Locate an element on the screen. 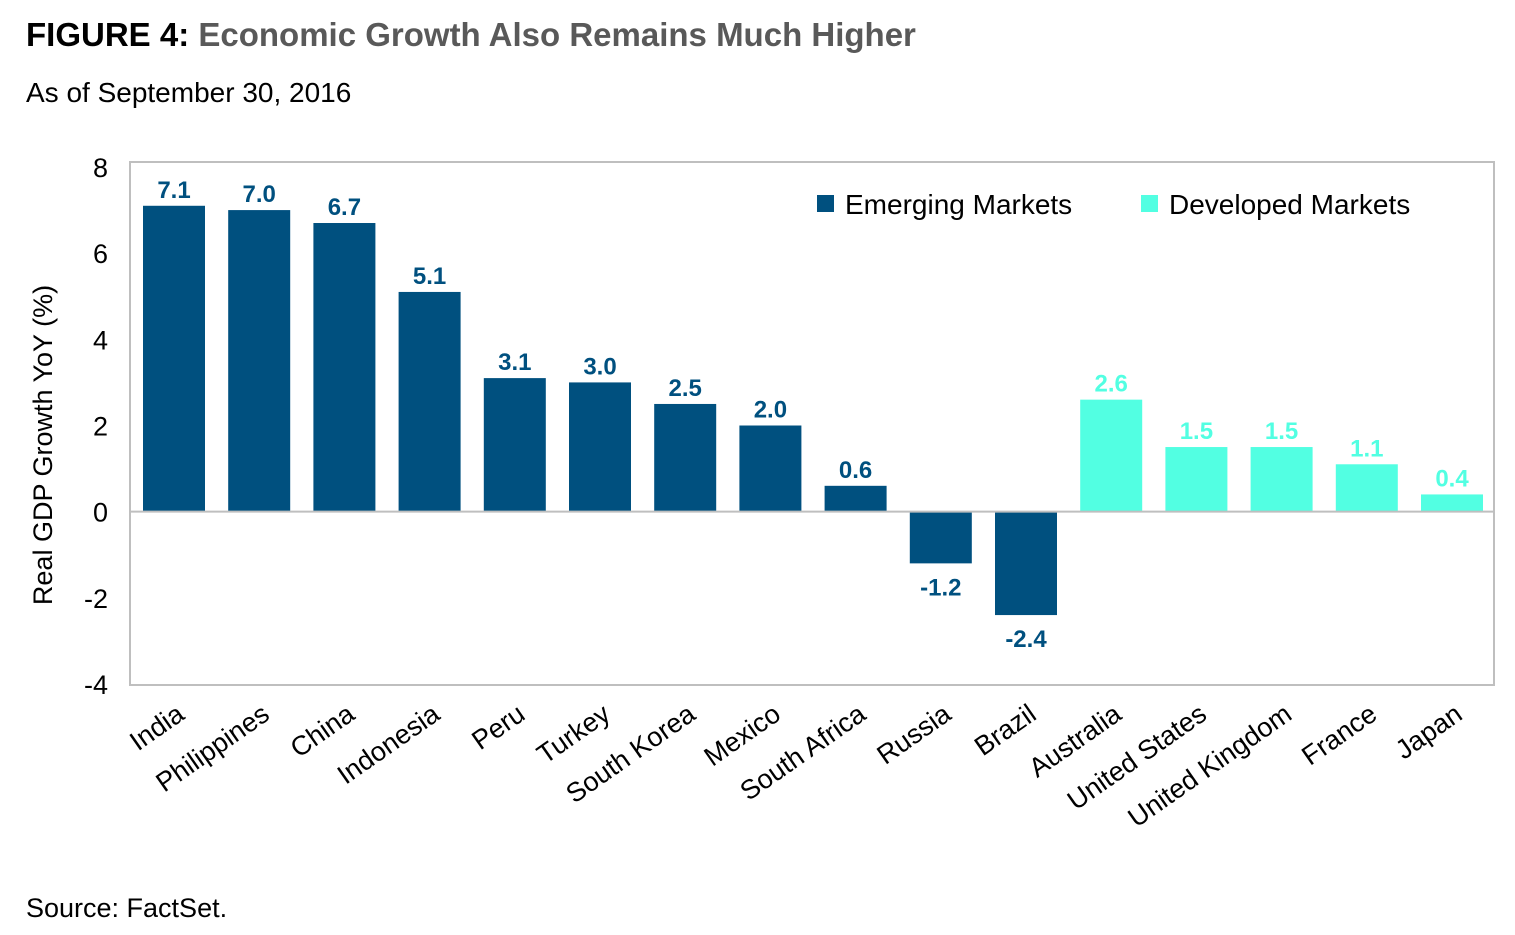  y-tick-label: -2 is located at coordinates (96, 599).